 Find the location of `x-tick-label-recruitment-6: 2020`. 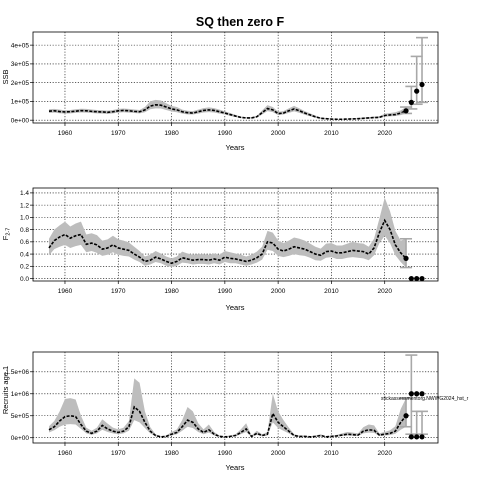

x-tick-label-recruitment-6: 2020 is located at coordinates (384, 453).